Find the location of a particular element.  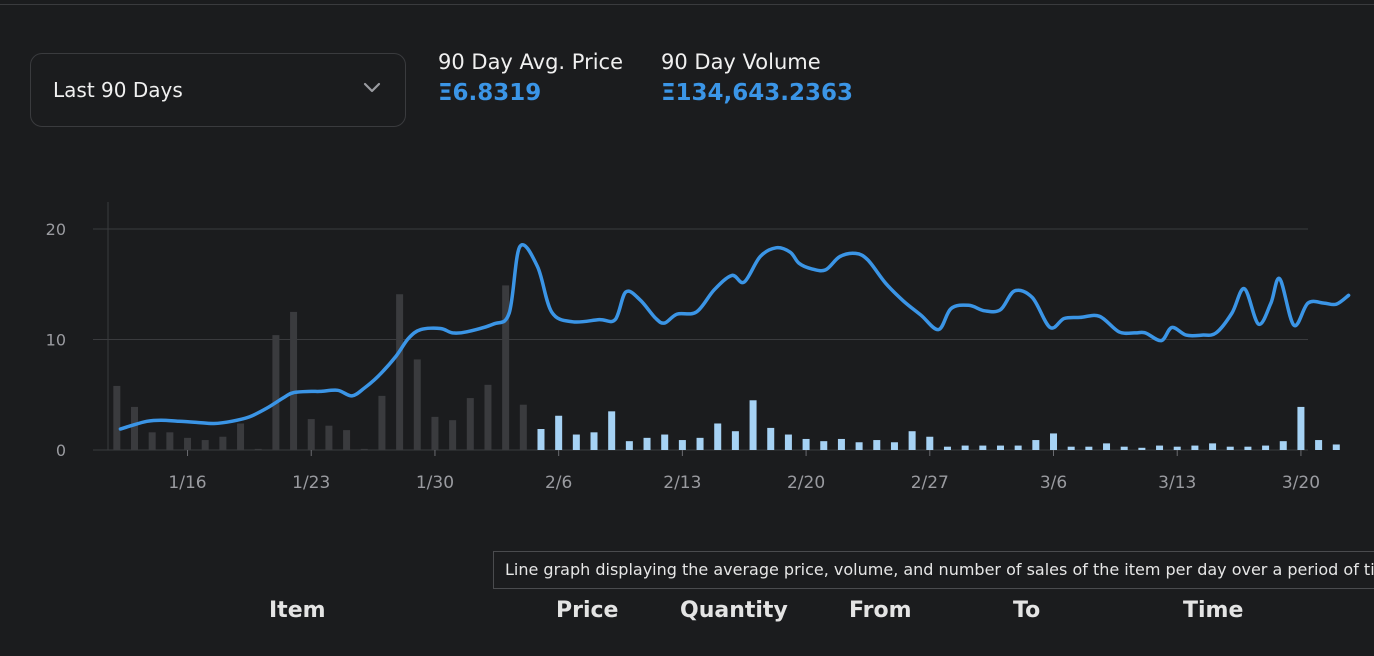

table-header-from: From is located at coordinates (880, 610).